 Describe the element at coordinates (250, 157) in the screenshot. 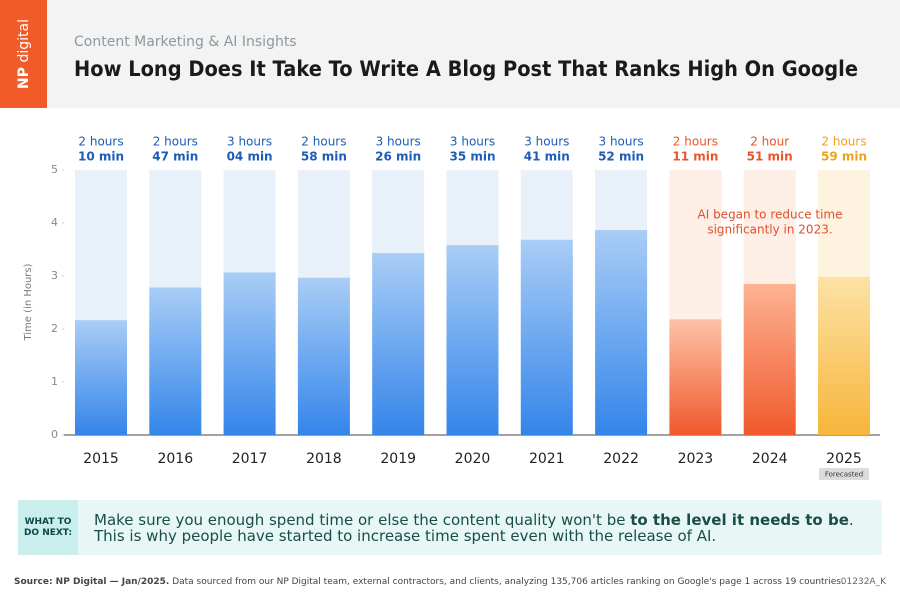

I see `value-label: 04 min` at that location.